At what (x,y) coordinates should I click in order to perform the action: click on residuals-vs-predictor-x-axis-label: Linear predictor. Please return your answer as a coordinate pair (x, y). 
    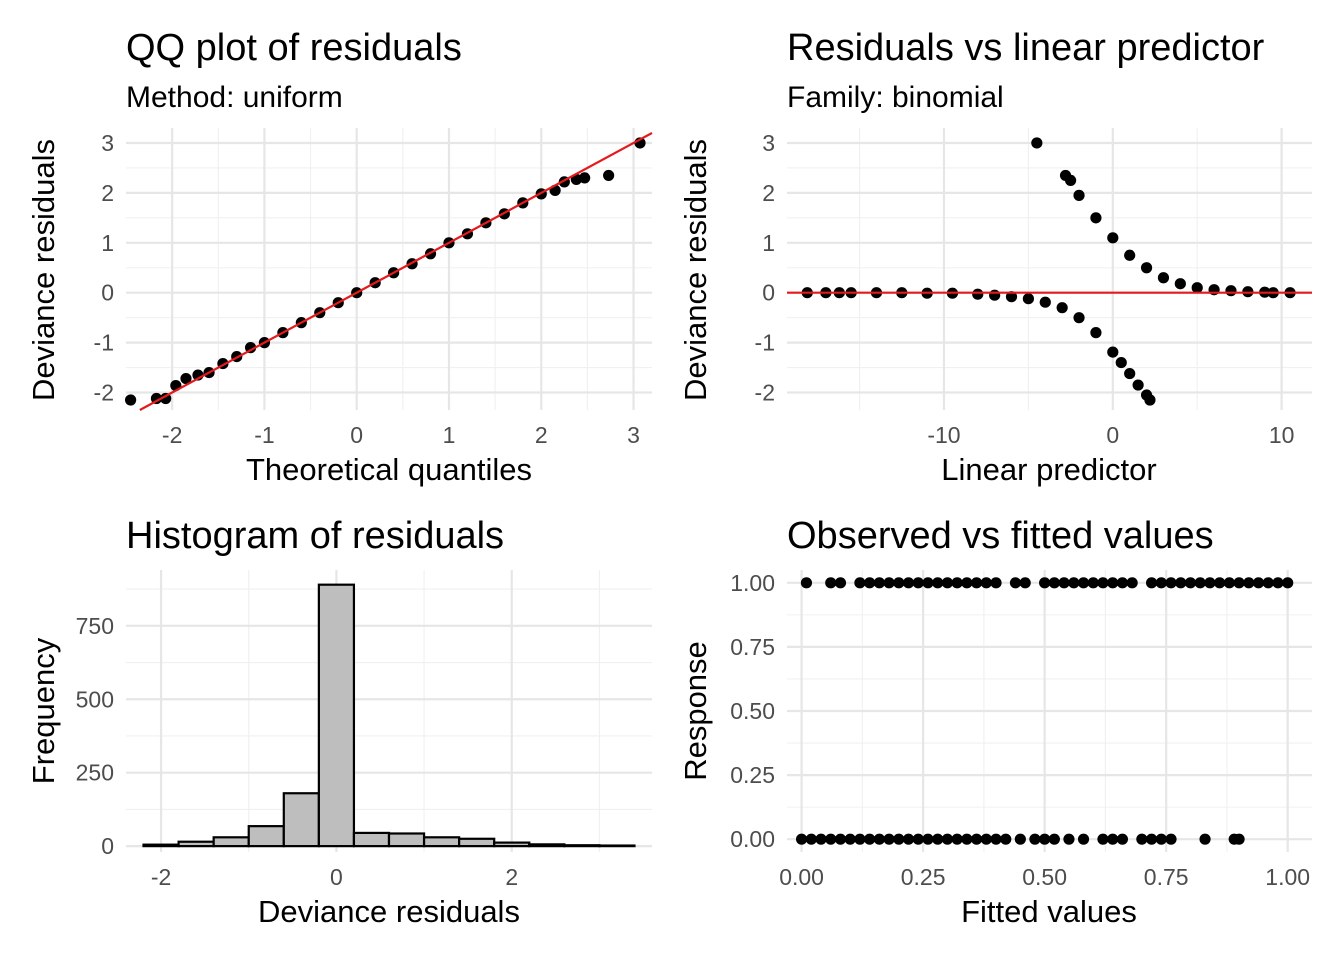
    Looking at the image, I should click on (1048, 469).